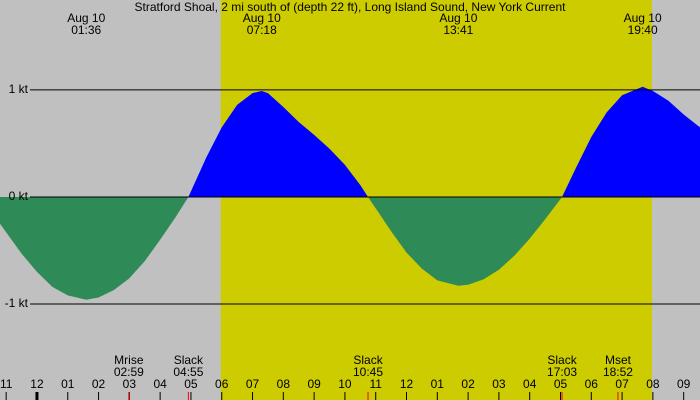  What do you see at coordinates (618, 360) in the screenshot?
I see `event-name: Mset` at bounding box center [618, 360].